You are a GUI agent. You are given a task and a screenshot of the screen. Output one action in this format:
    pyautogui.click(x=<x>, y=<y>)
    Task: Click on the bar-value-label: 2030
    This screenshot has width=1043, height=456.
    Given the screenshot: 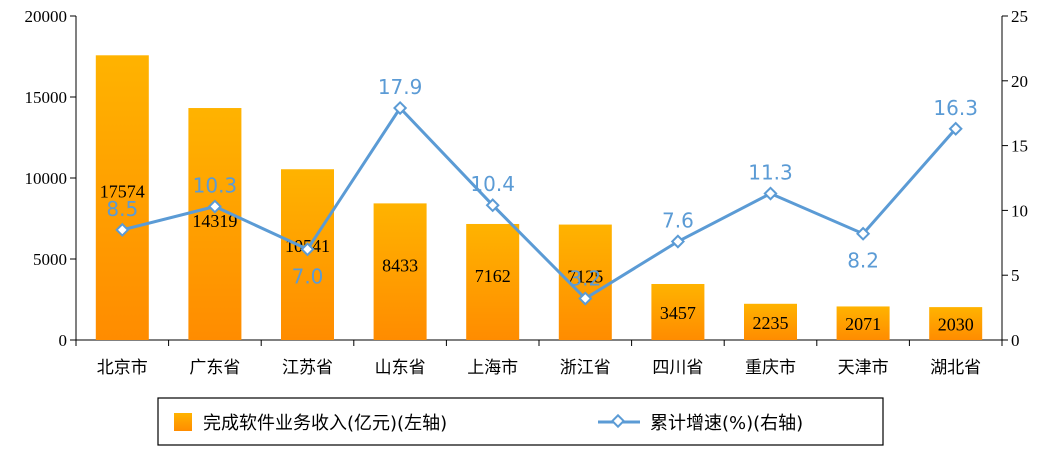 What is the action you would take?
    pyautogui.click(x=956, y=325)
    